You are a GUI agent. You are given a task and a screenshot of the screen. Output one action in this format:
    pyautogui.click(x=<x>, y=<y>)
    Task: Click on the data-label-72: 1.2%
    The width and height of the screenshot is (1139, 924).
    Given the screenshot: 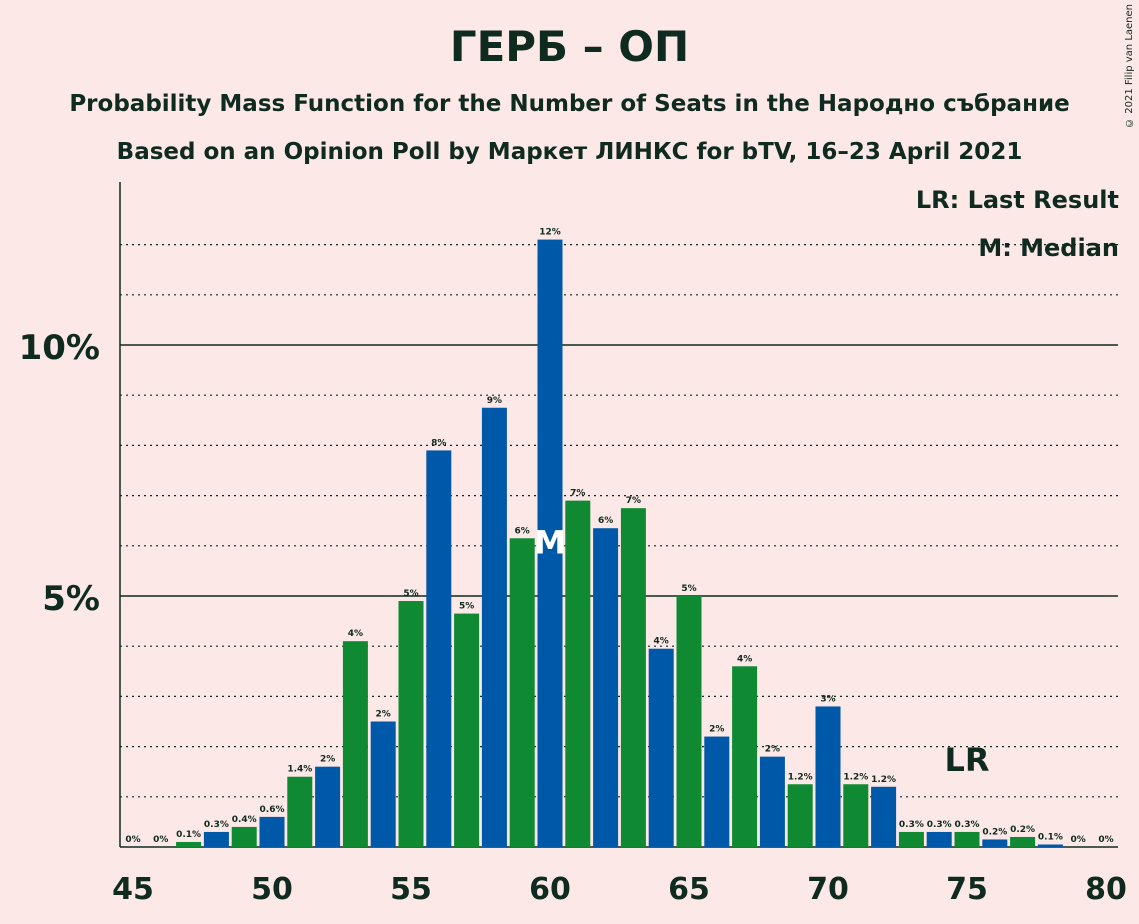 What is the action you would take?
    pyautogui.click(x=883, y=780)
    